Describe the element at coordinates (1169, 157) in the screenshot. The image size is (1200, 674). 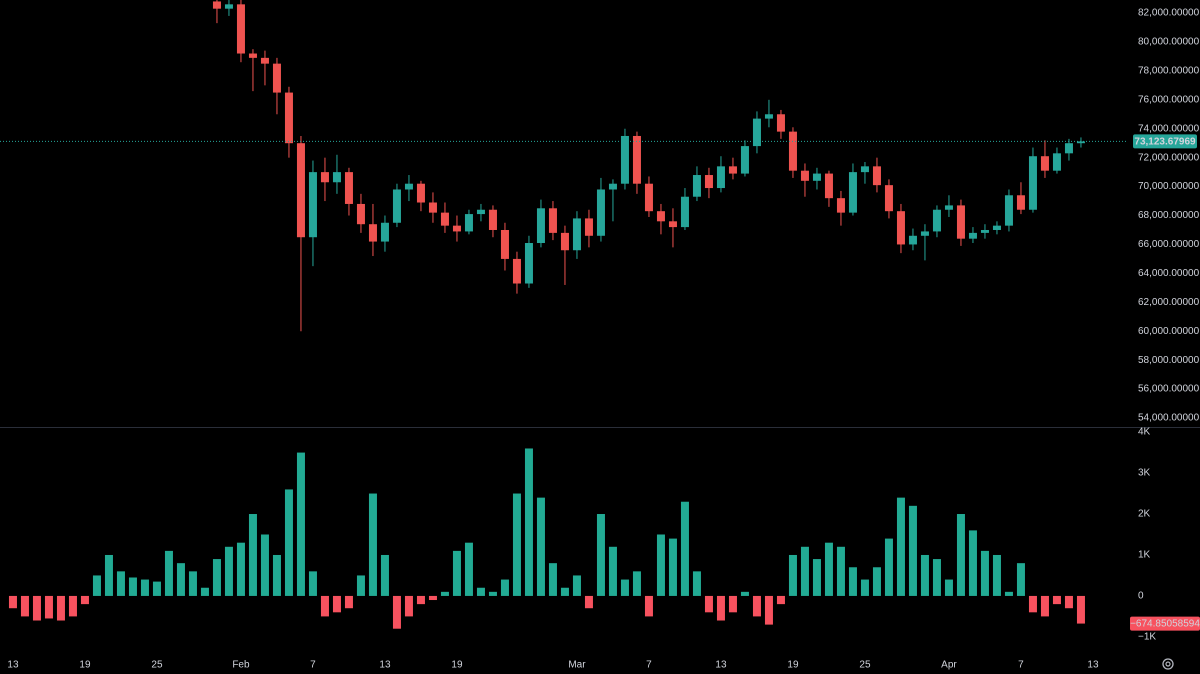
I see `y-tick-label: 72,000.00000` at that location.